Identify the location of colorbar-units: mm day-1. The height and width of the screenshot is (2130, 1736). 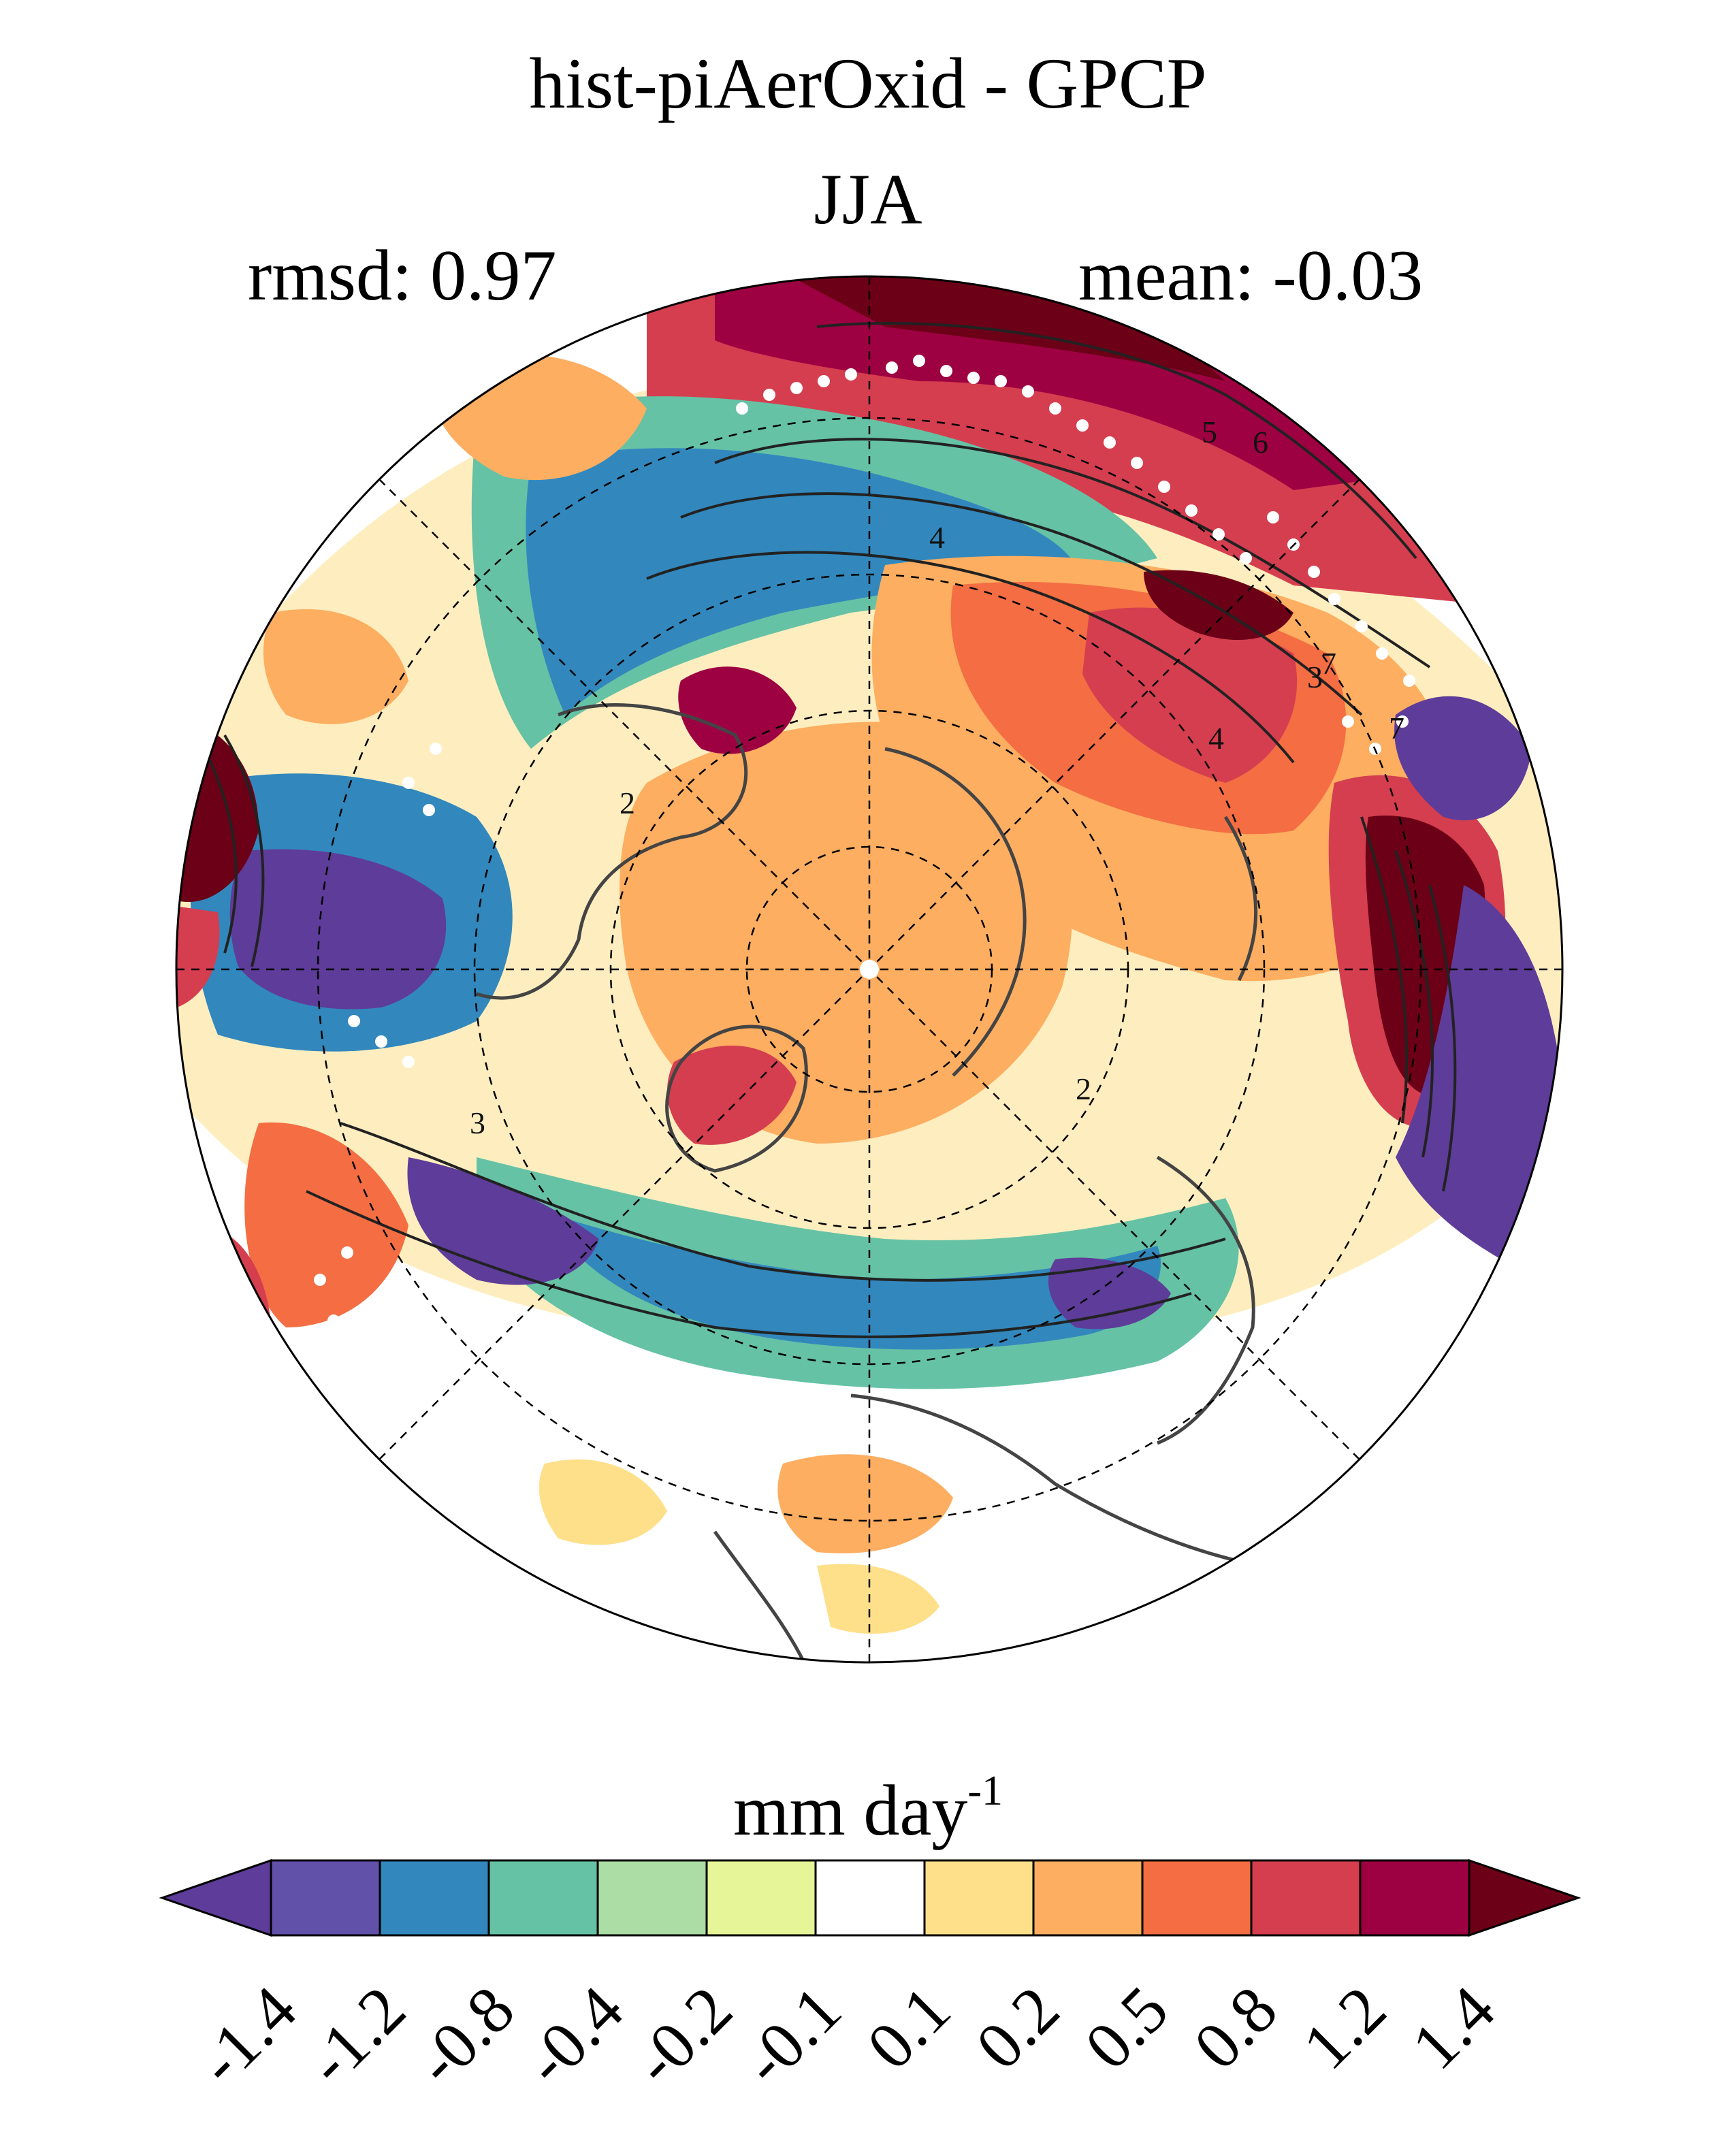
(868, 1808).